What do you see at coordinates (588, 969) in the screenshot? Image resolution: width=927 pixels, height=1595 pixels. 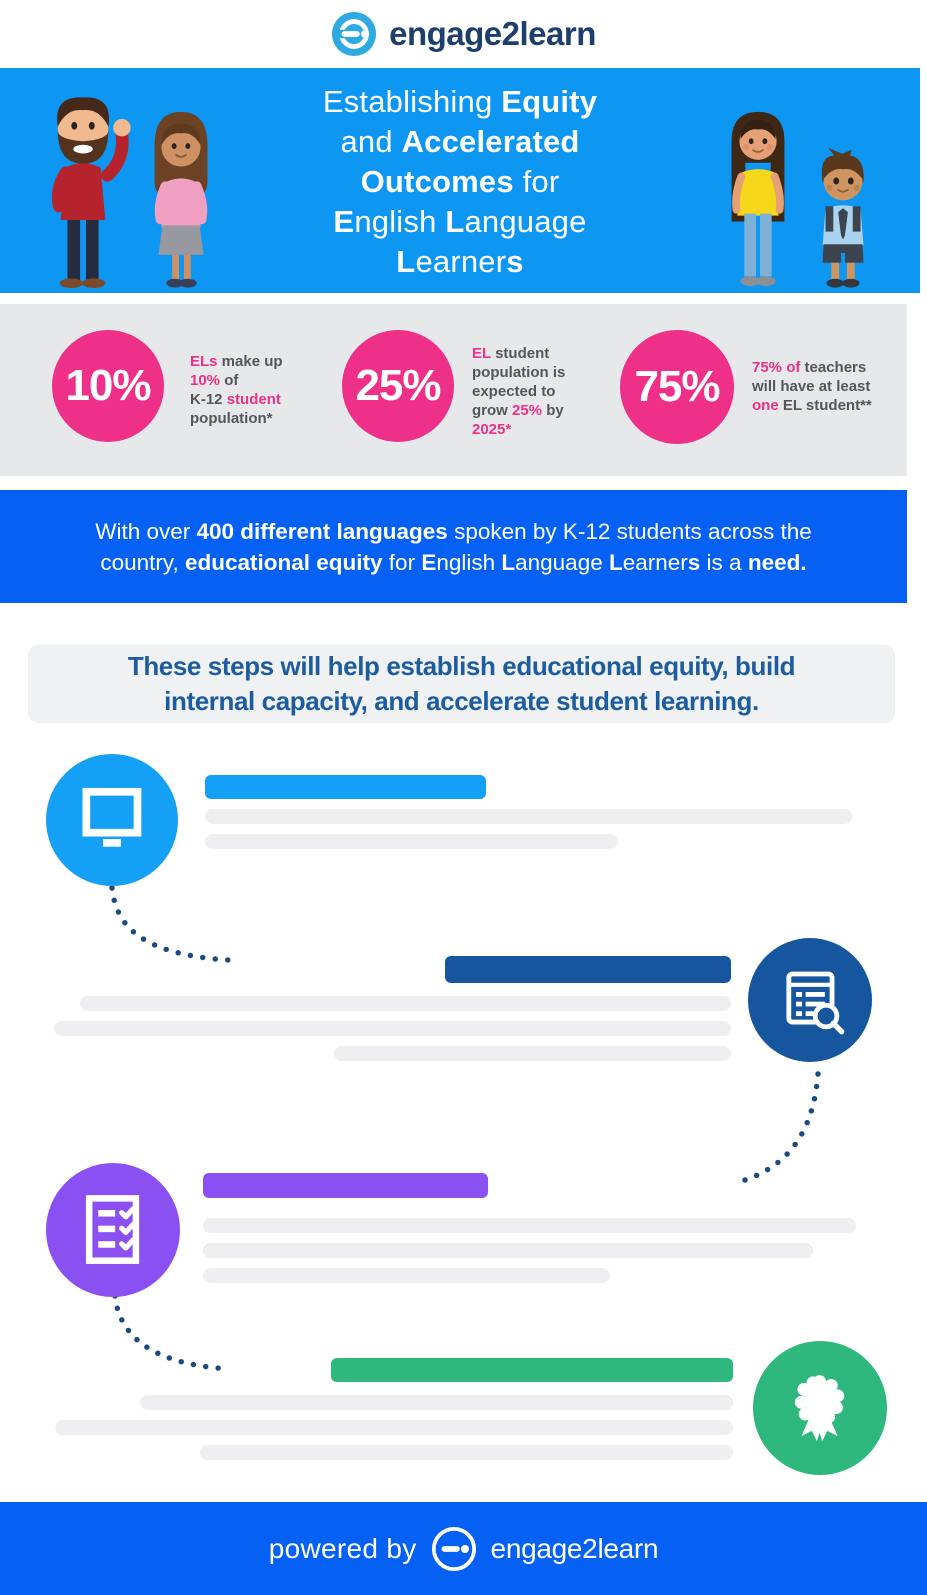 I see `step2-title-bar-placeholder` at bounding box center [588, 969].